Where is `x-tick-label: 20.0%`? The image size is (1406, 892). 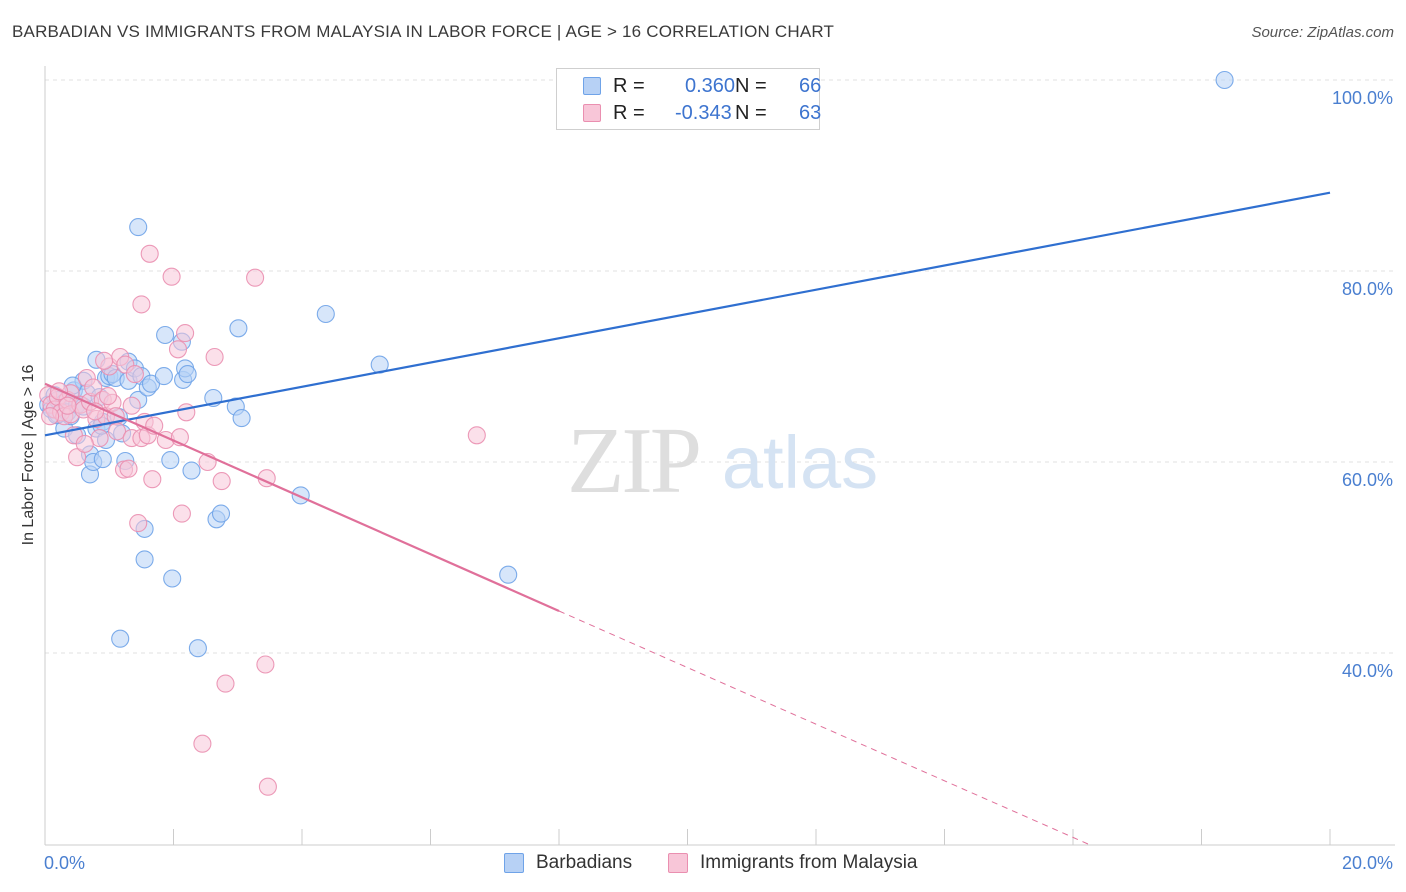 x-tick-label: 20.0% is located at coordinates (1367, 863).